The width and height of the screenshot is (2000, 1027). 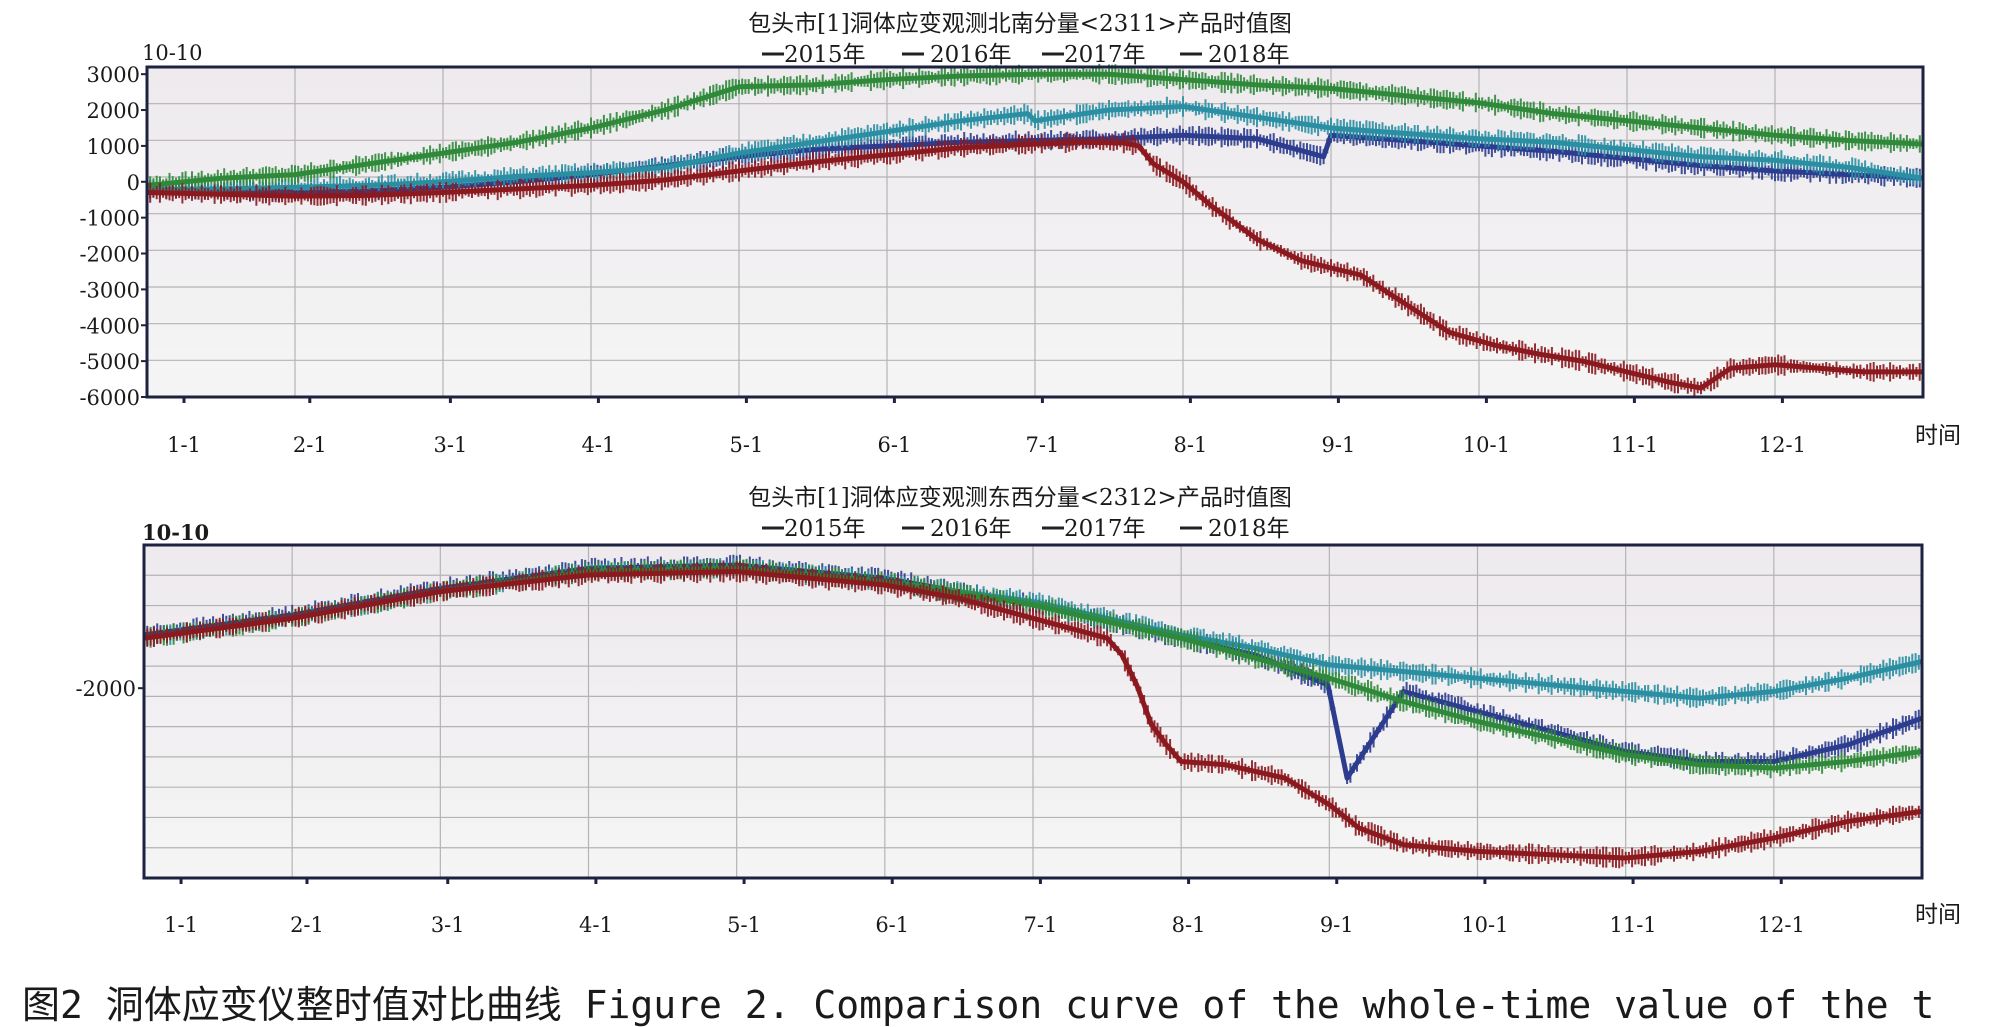 I want to click on y-tick-label: 3000, so click(x=113, y=75).